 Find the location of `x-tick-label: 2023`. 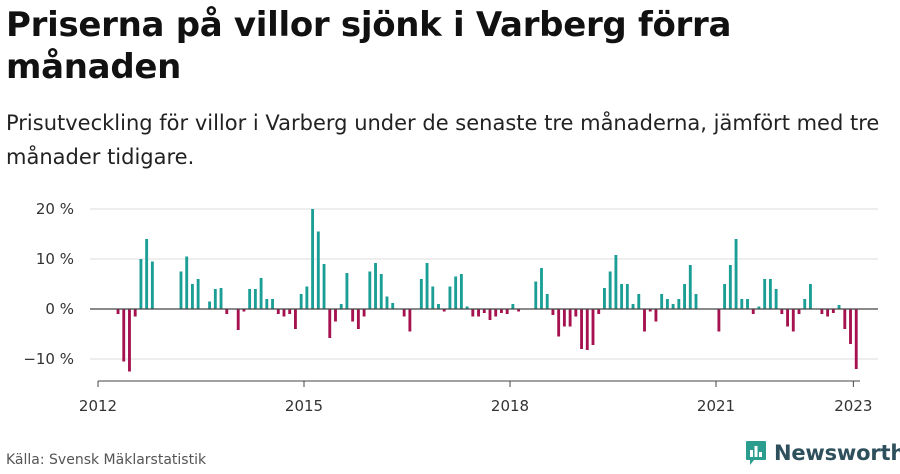

x-tick-label: 2023 is located at coordinates (853, 406).